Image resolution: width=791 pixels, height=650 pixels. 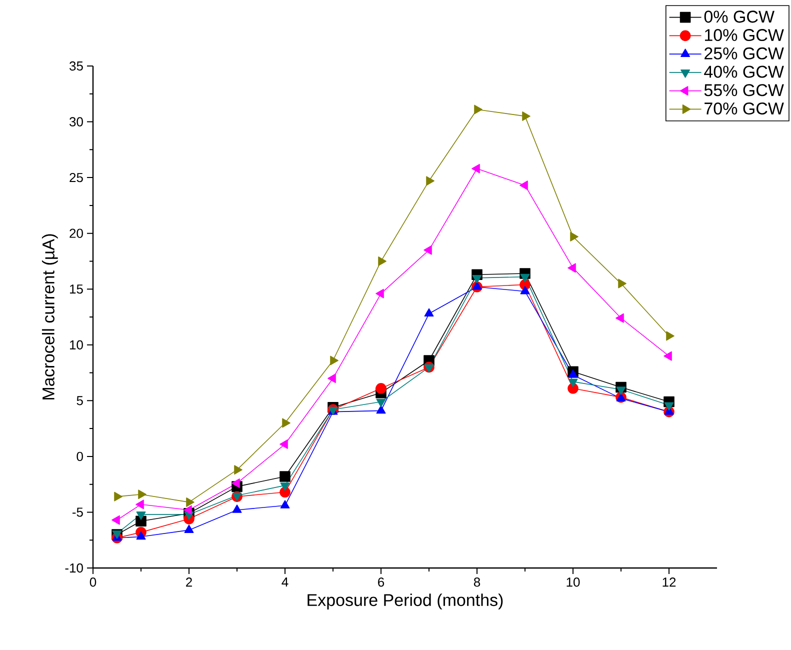 What do you see at coordinates (50, 317) in the screenshot?
I see `y-axis-title: Macrocell current (µA)` at bounding box center [50, 317].